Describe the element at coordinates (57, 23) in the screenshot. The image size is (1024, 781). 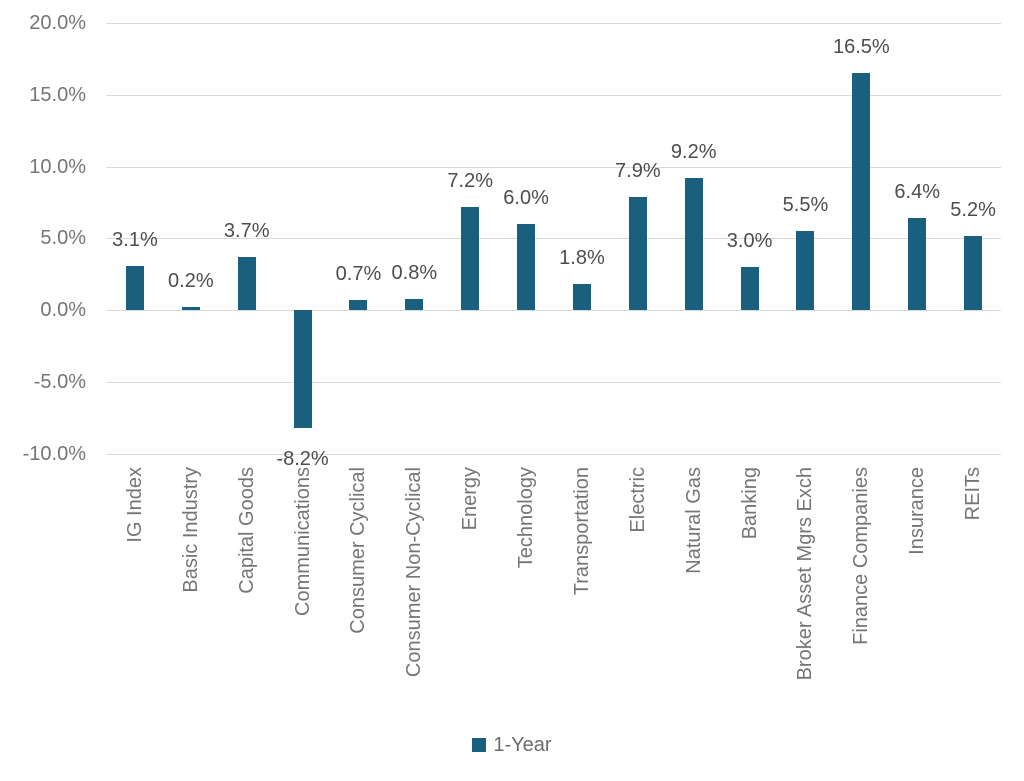
I see `y-axis-tick-label: 20.0%` at that location.